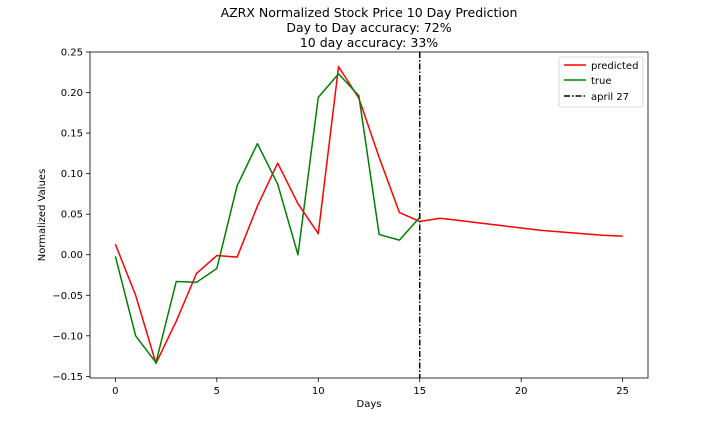  Describe the element at coordinates (67, 296) in the screenshot. I see `y-tick-label: −0.05` at that location.